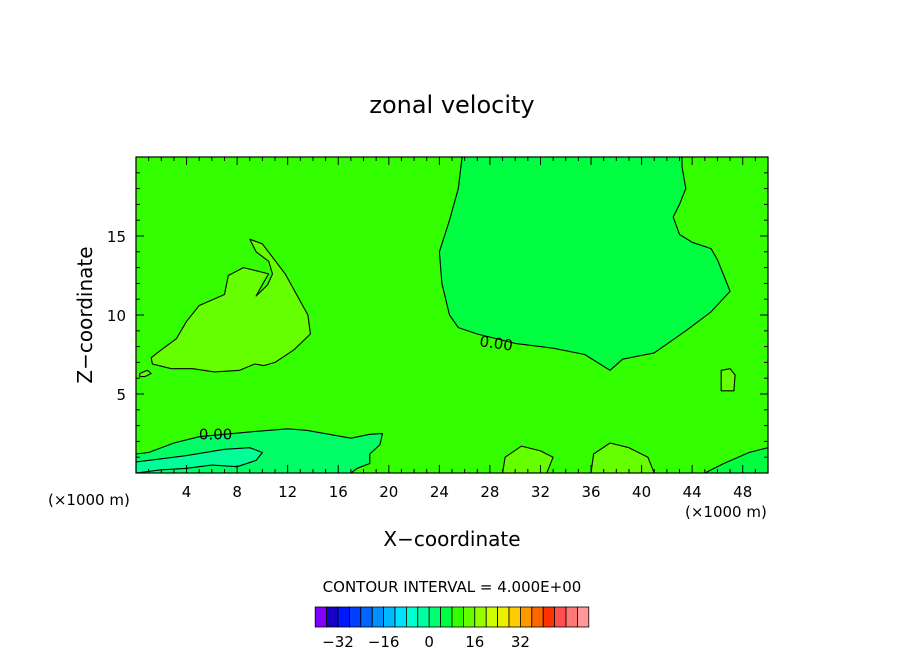  I want to click on chart-title: zonal velocity, so click(451, 105).